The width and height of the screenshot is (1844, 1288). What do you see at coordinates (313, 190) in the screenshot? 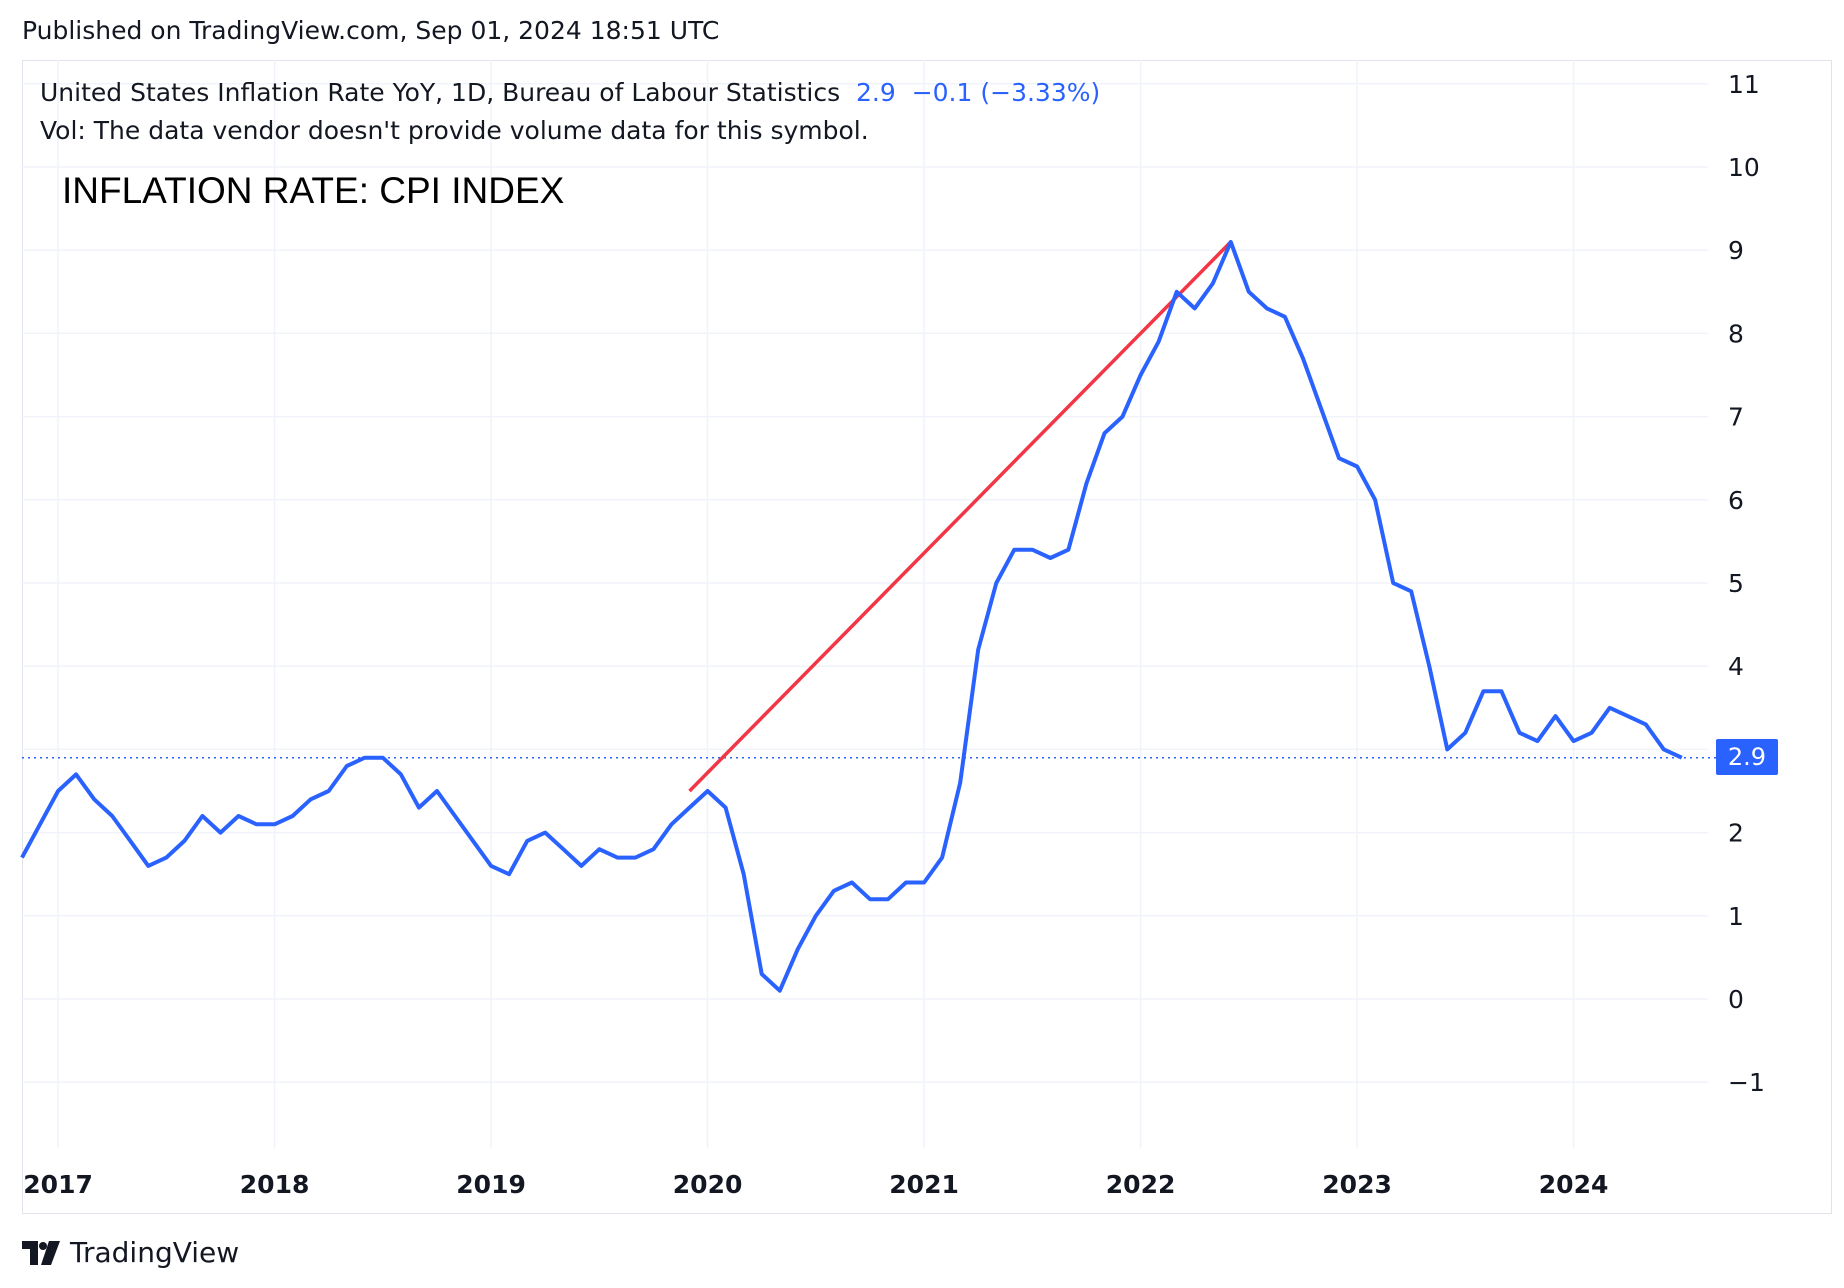
I see `chart-annotation-text: INFLATION RATE: CPI INDEX` at bounding box center [313, 190].